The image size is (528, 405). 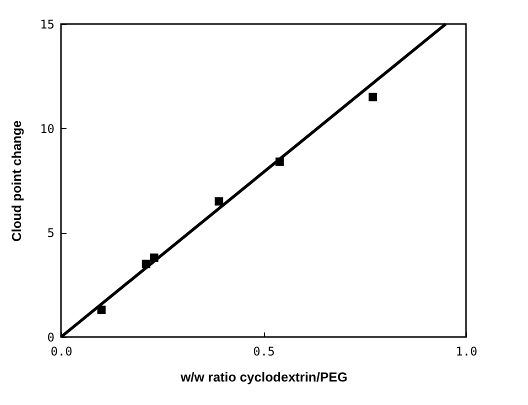 What do you see at coordinates (16, 181) in the screenshot?
I see `y-axis-title: Cloud point change` at bounding box center [16, 181].